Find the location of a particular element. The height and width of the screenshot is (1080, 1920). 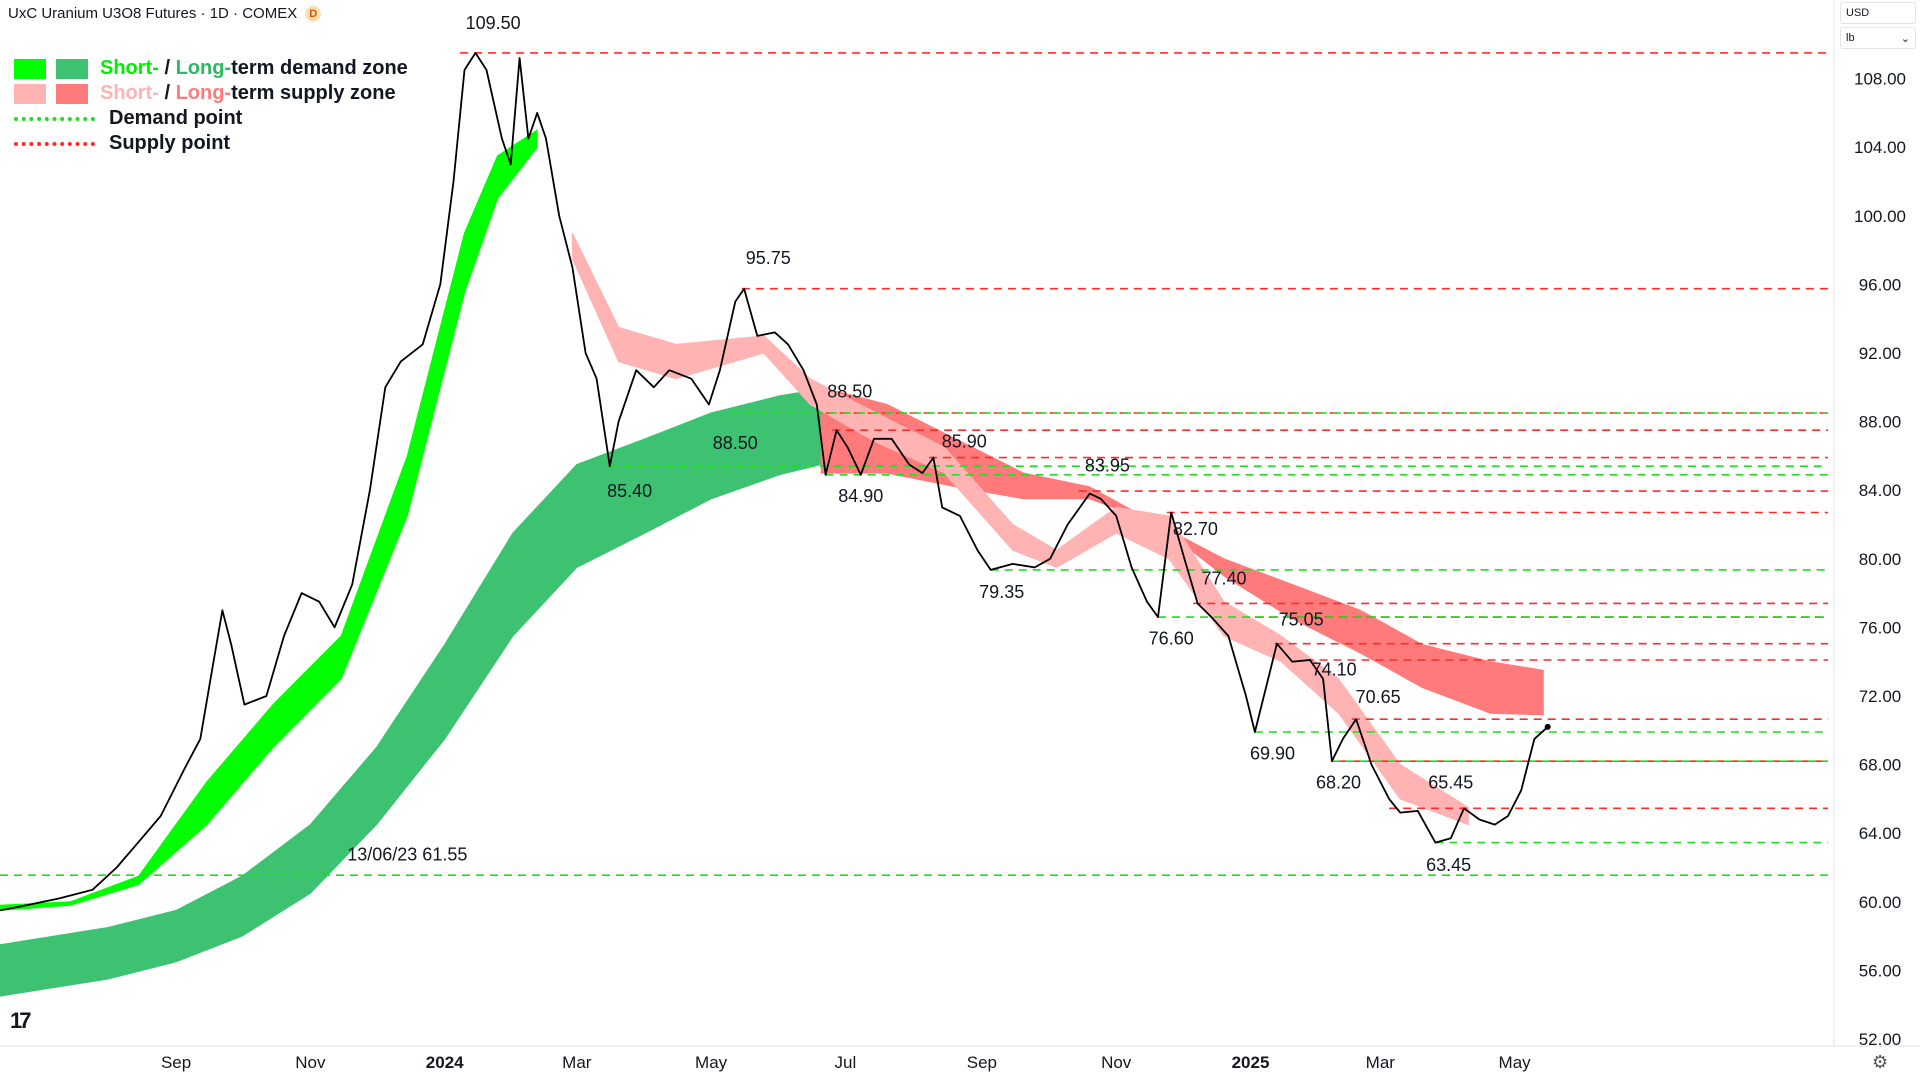

legend-supply-zone: Short- / Long- term supply zone is located at coordinates (211, 93).